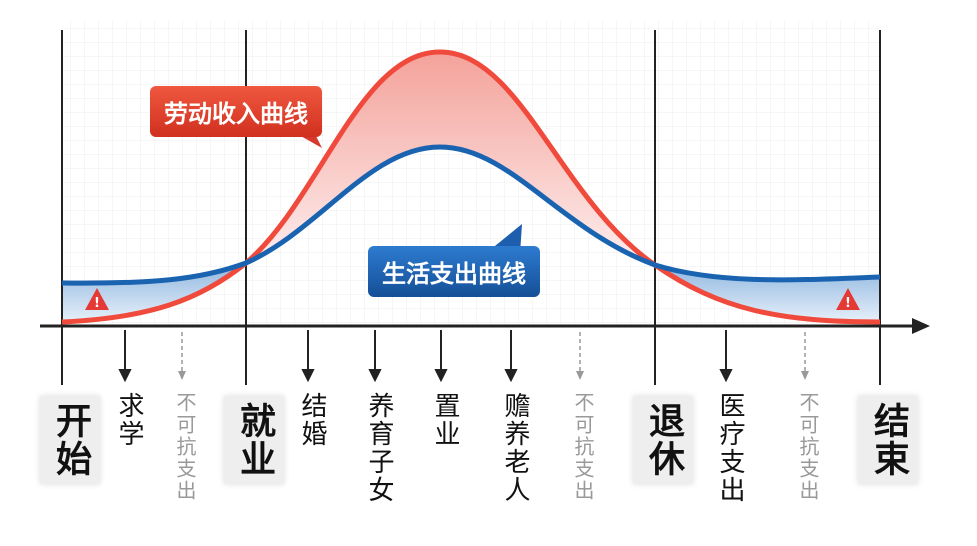  Describe the element at coordinates (515, 448) in the screenshot. I see `event-label: 赡养老人` at that location.